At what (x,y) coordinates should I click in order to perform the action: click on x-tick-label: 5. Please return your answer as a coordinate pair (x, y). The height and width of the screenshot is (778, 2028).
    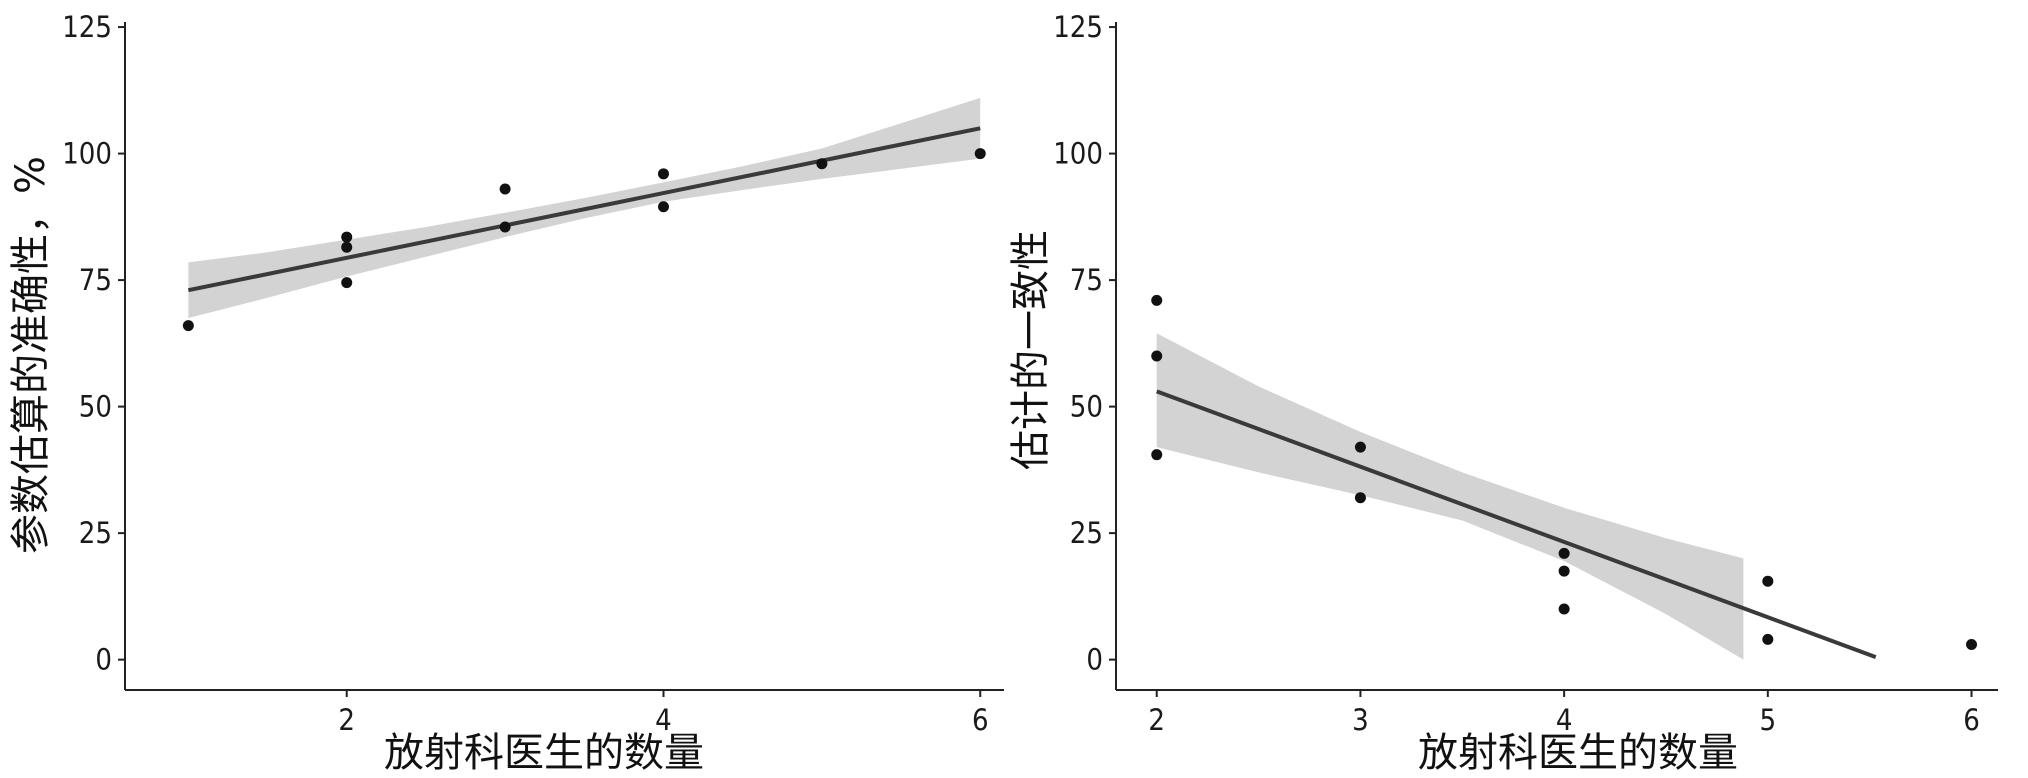
    Looking at the image, I should click on (1768, 720).